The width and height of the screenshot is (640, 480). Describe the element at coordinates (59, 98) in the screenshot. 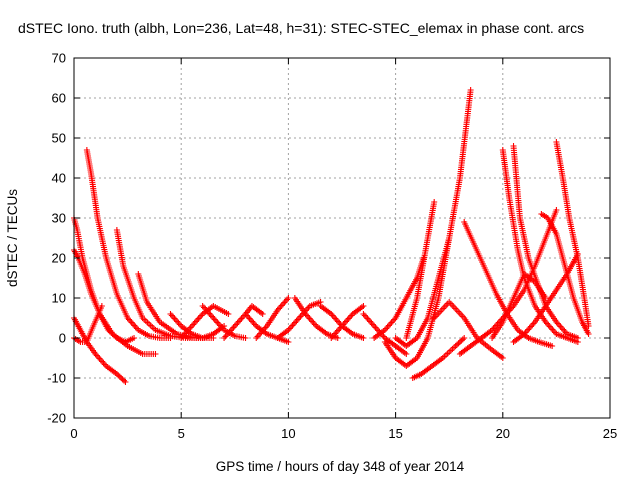

I see `y-tick-label: 60` at that location.